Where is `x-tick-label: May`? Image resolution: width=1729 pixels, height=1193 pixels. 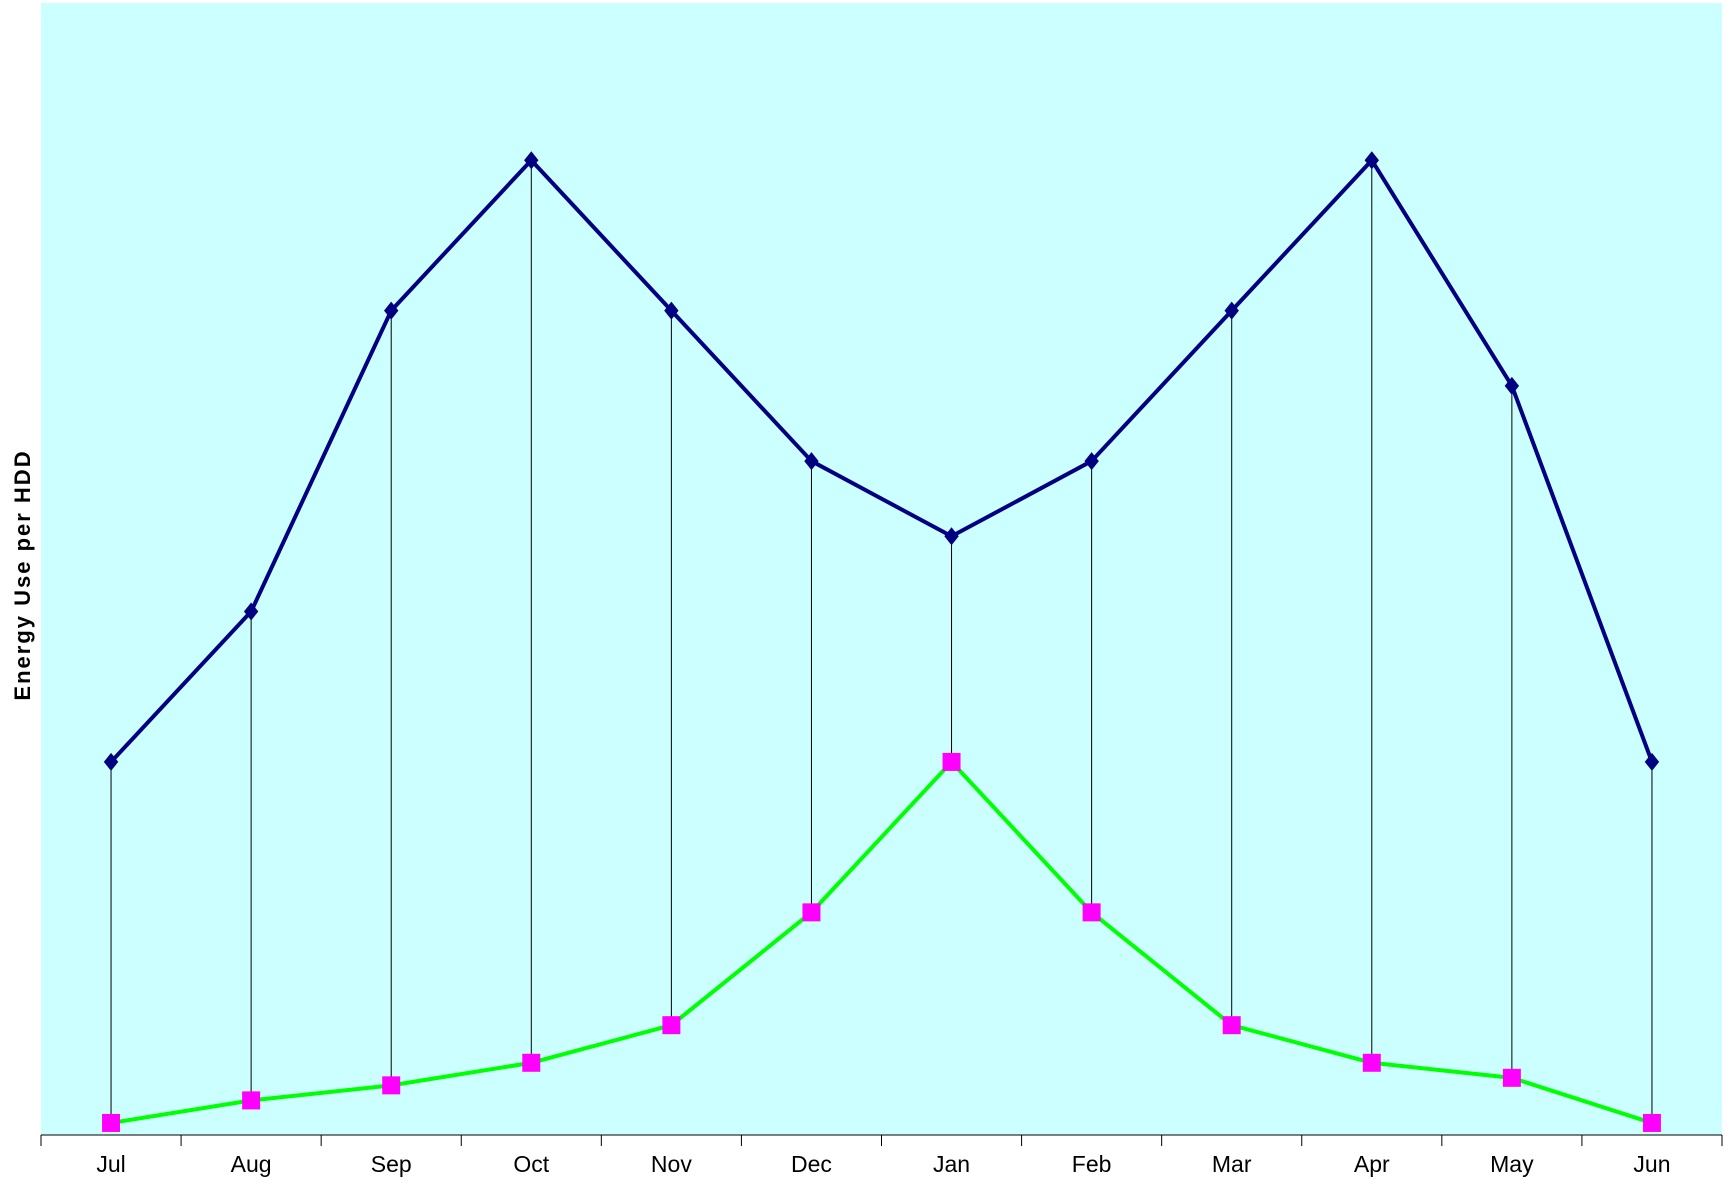 x-tick-label: May is located at coordinates (1512, 1164).